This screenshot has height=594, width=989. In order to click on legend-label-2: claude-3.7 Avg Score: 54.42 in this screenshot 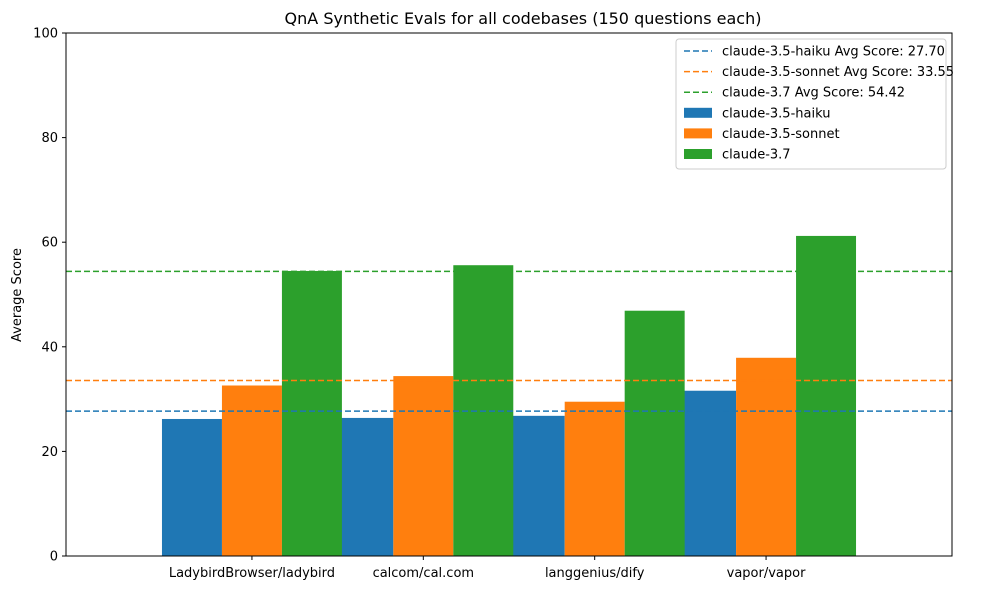, I will do `click(813, 93)`.